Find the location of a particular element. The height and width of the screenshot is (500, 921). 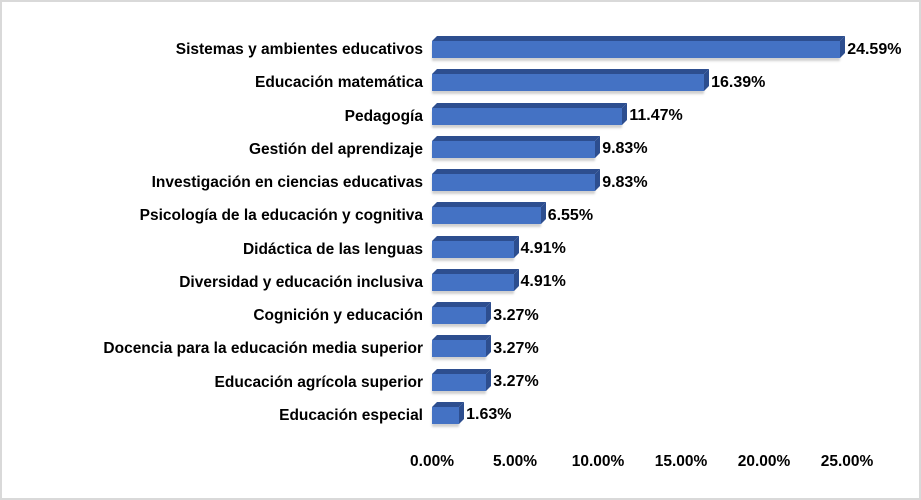

bar-area: 11.47% is located at coordinates (675, 116).